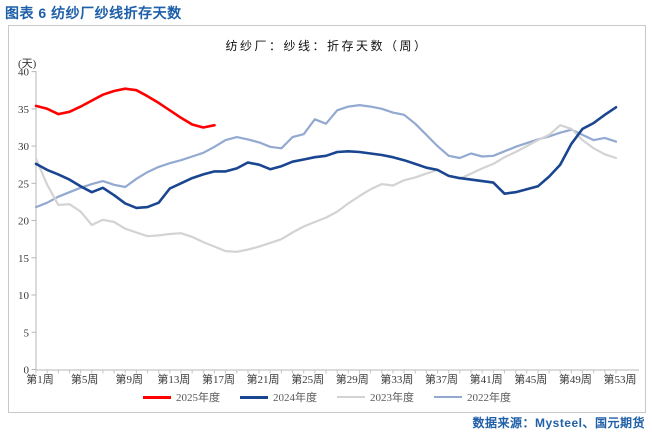 This screenshot has height=436, width=652. Describe the element at coordinates (489, 398) in the screenshot. I see `legend-label: 2022年度` at that location.